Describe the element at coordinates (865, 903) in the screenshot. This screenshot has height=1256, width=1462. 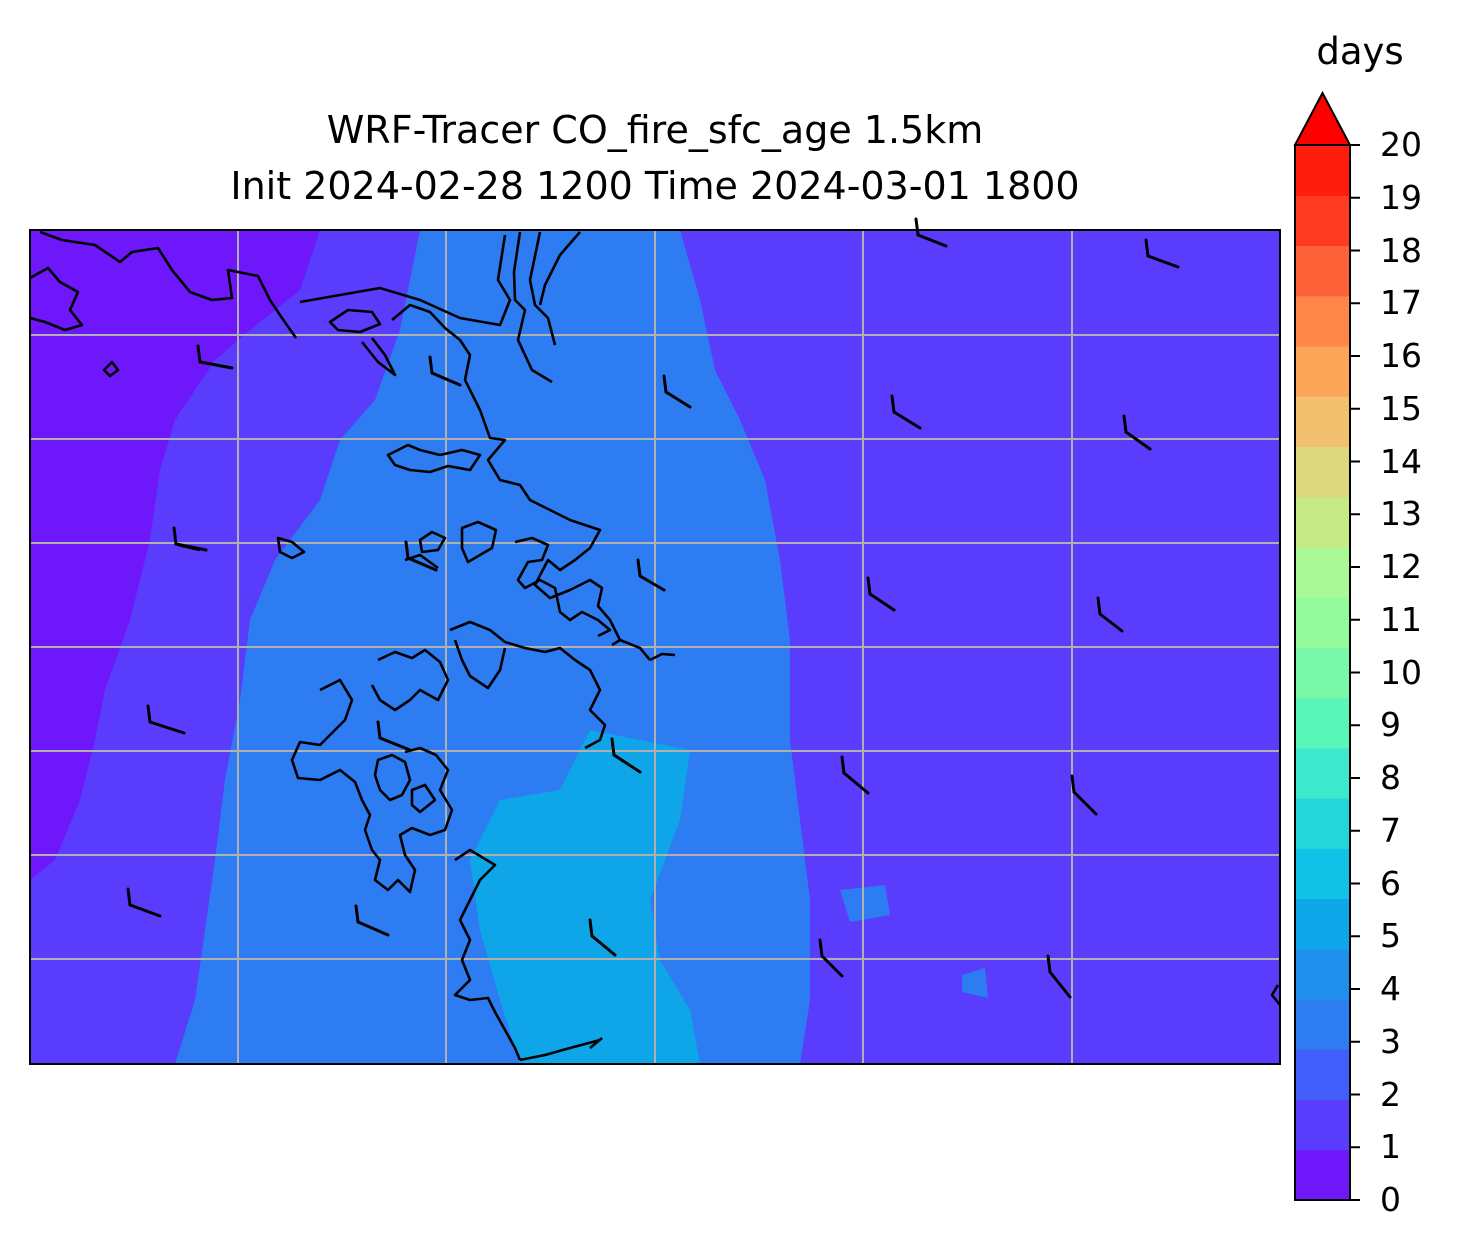
I see `field-band-3-4-patch` at that location.